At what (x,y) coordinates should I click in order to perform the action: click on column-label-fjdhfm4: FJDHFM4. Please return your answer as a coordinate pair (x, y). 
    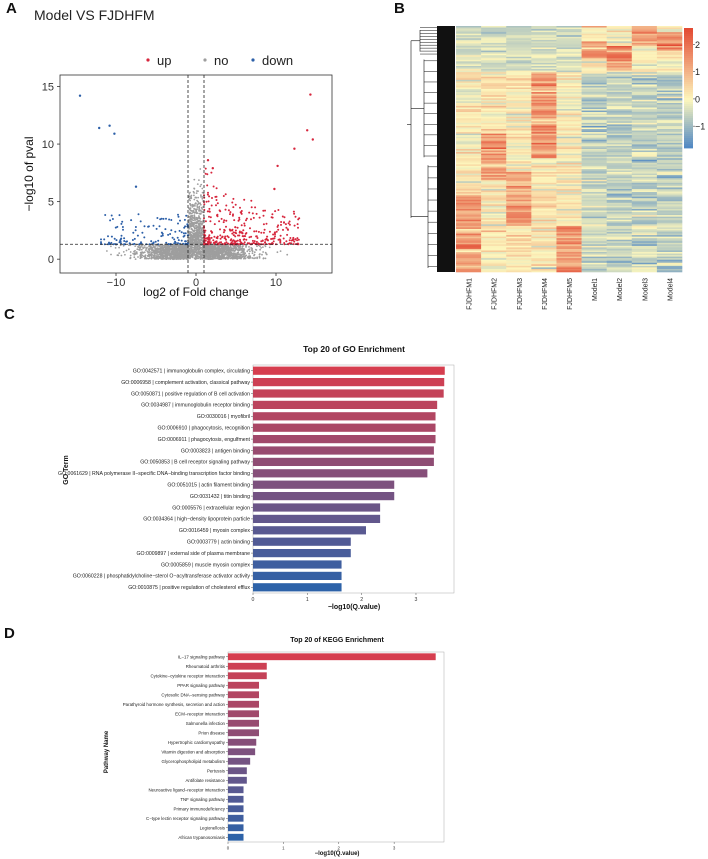
    Looking at the image, I should click on (545, 294).